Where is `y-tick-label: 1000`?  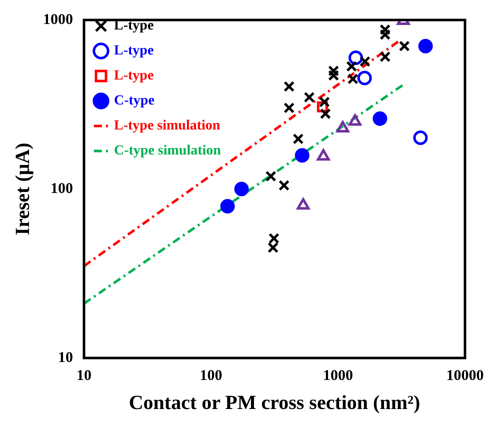 y-tick-label: 1000 is located at coordinates (58, 20).